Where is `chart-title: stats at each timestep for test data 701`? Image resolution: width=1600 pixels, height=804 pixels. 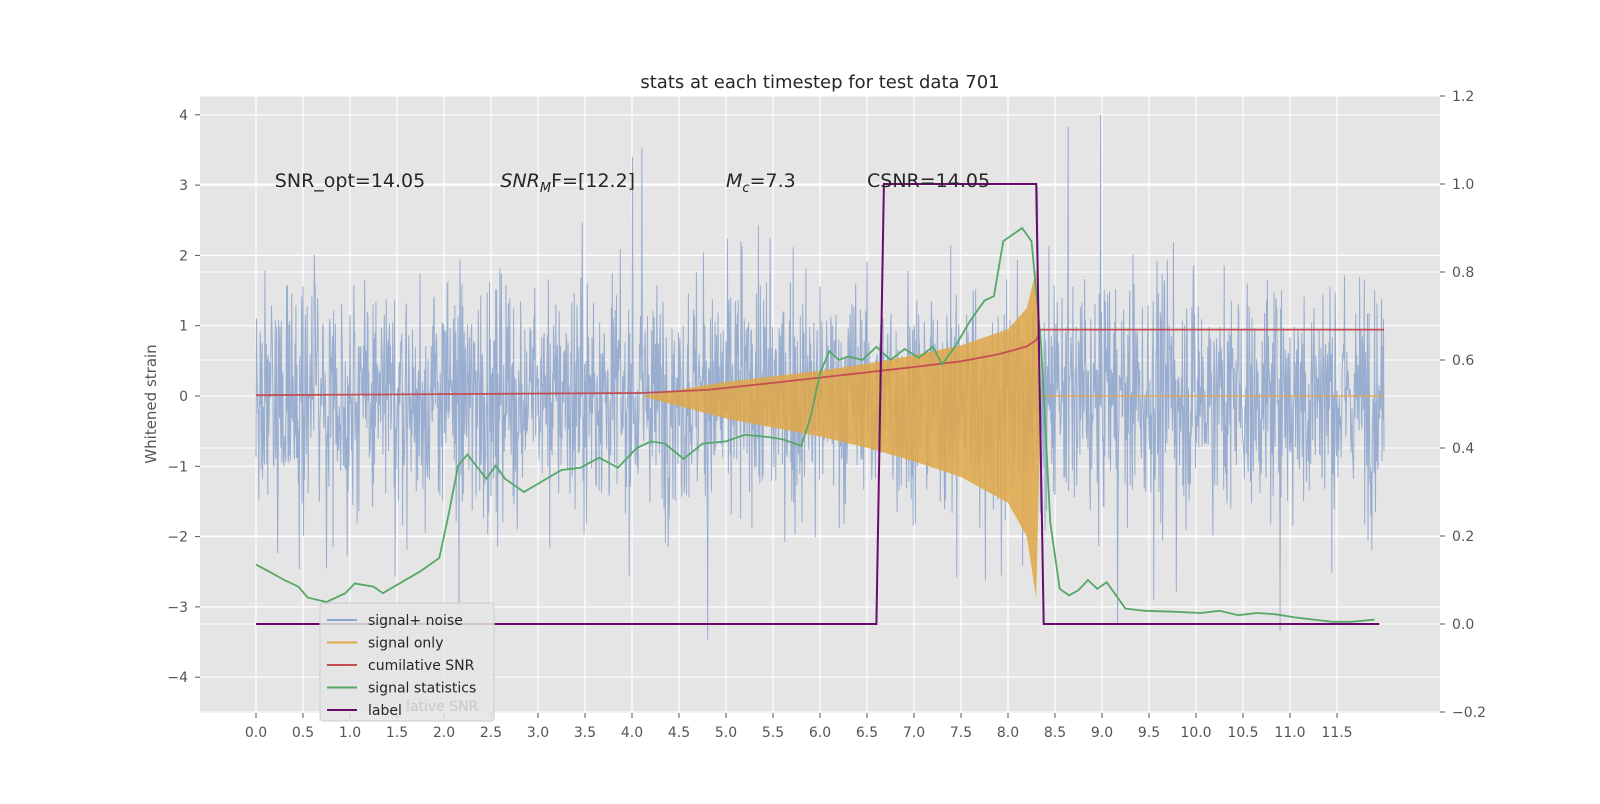
chart-title: stats at each timestep for test data 701 is located at coordinates (819, 82).